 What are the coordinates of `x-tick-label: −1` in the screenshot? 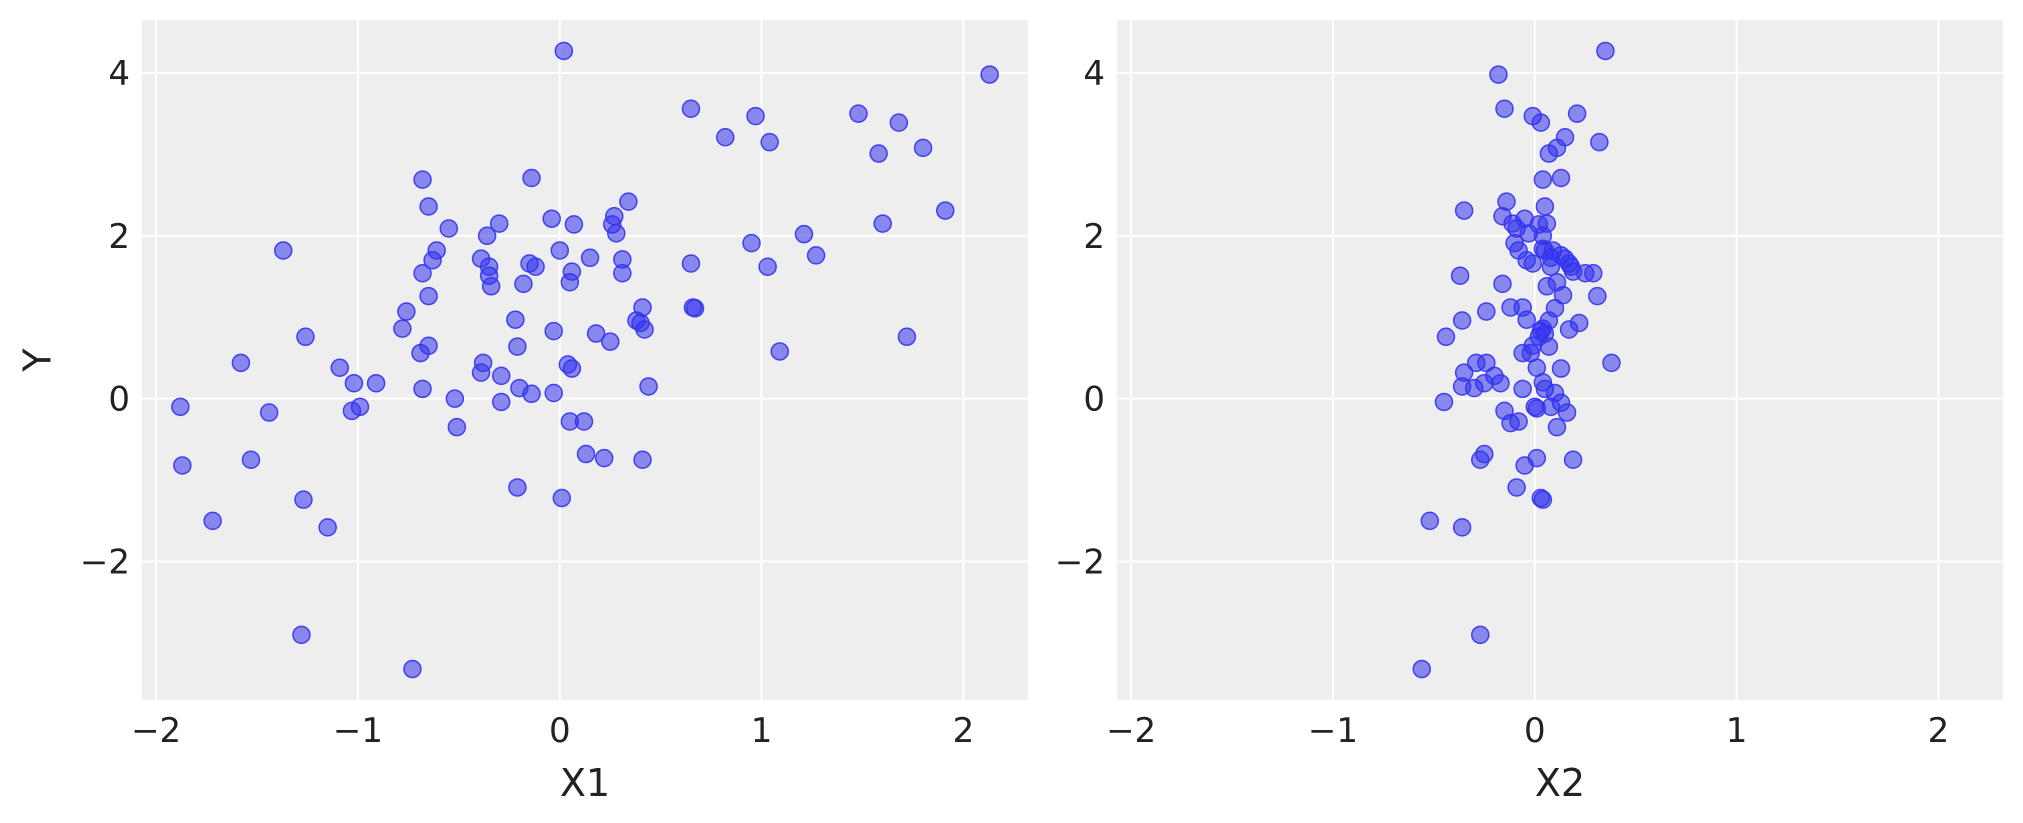 It's located at (1333, 731).